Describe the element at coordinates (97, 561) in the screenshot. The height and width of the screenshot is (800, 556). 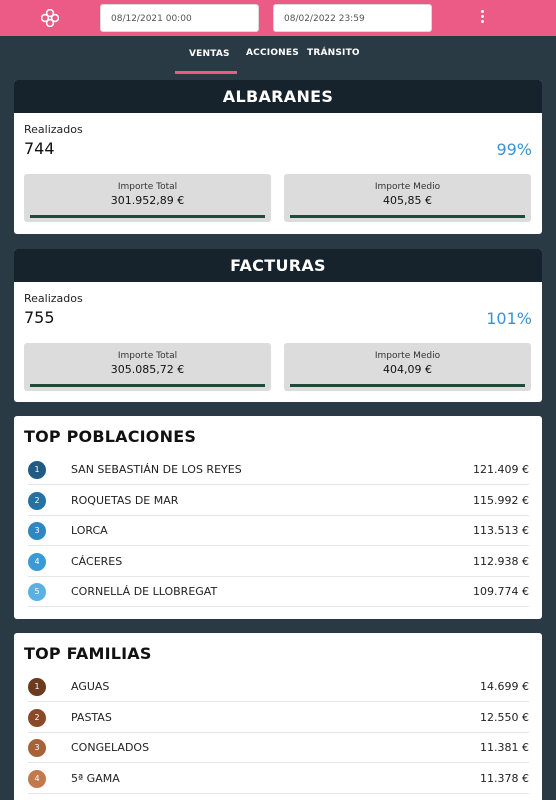
I see `row-name: CÁCERES` at that location.